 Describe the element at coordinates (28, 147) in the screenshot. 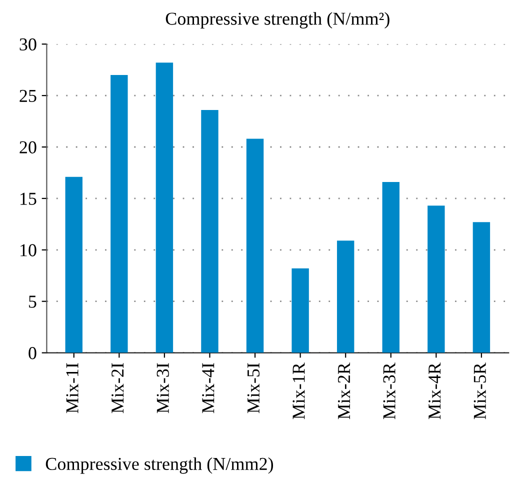

I see `y-tick-label: 20` at that location.